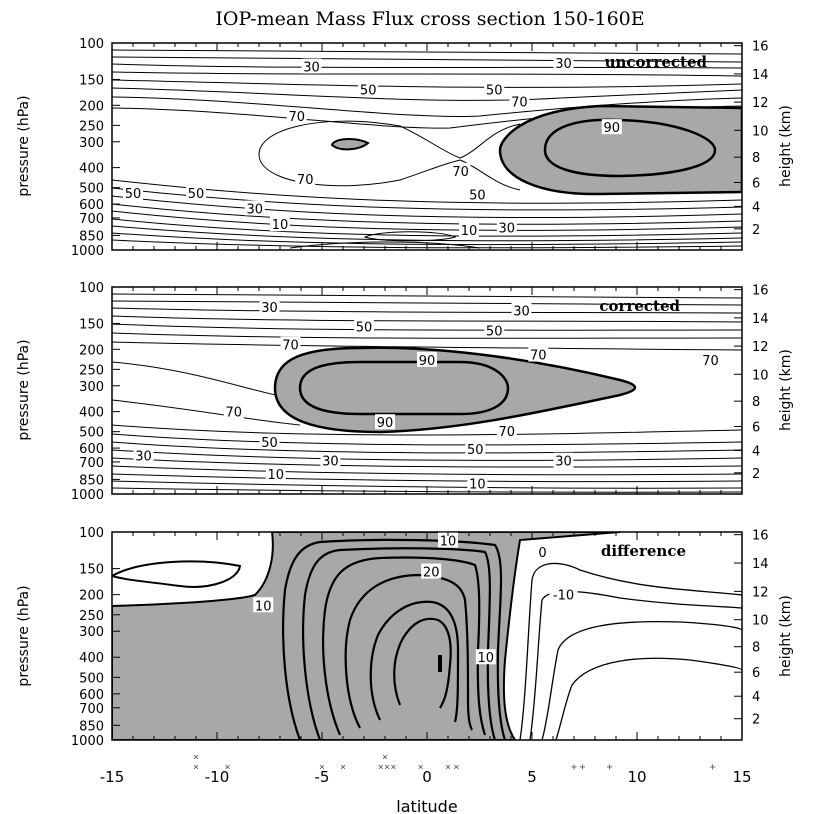  Describe the element at coordinates (582, 767) in the screenshot. I see `station-marker: +` at that location.